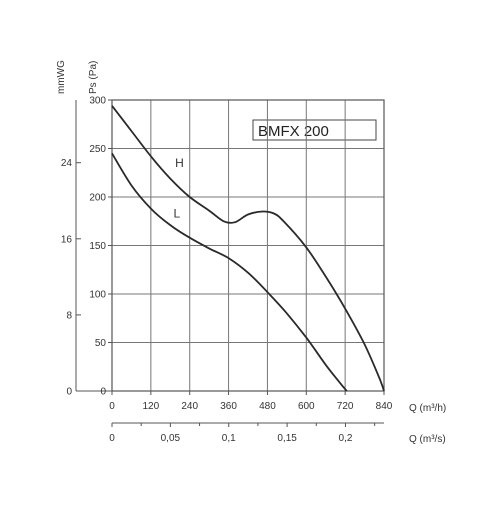 The image size is (500, 505). Describe the element at coordinates (228, 406) in the screenshot. I see `x-tick-label: 360` at that location.